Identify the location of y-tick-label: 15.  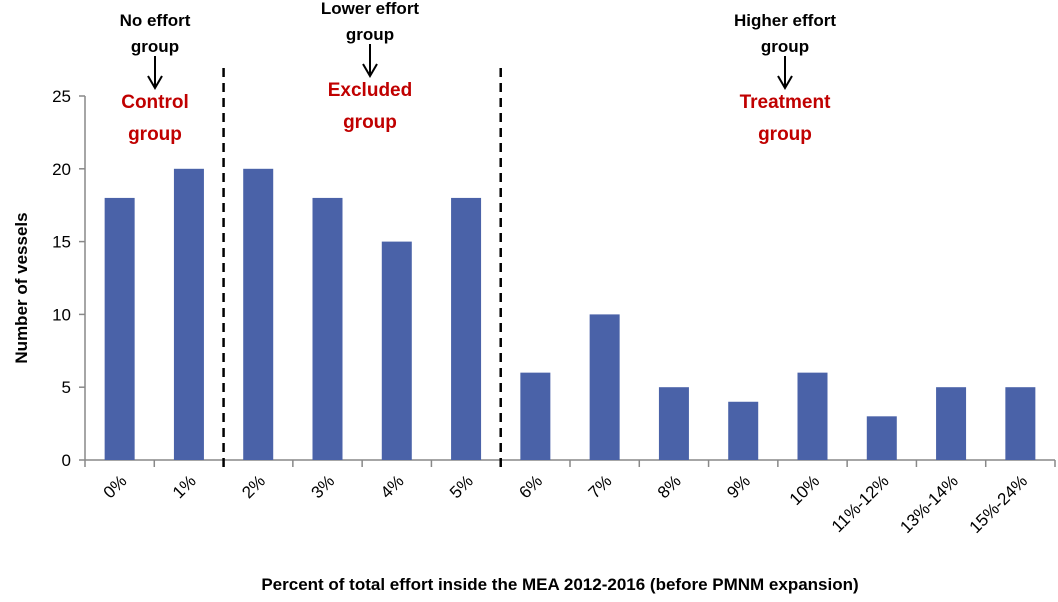
(61, 242).